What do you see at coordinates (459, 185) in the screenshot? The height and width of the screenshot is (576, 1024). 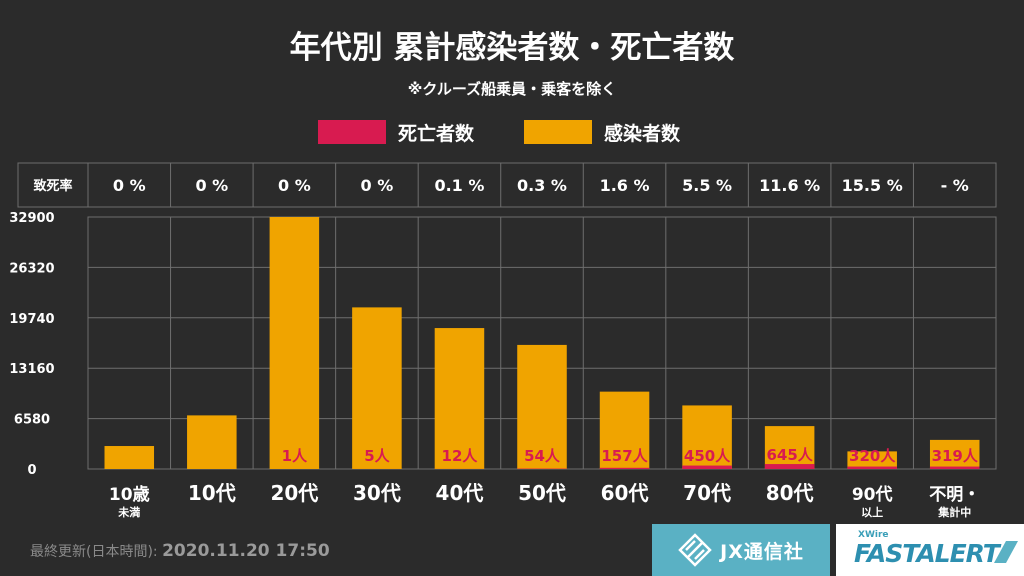 I see `fatality-rate: 0.1 %` at bounding box center [459, 185].